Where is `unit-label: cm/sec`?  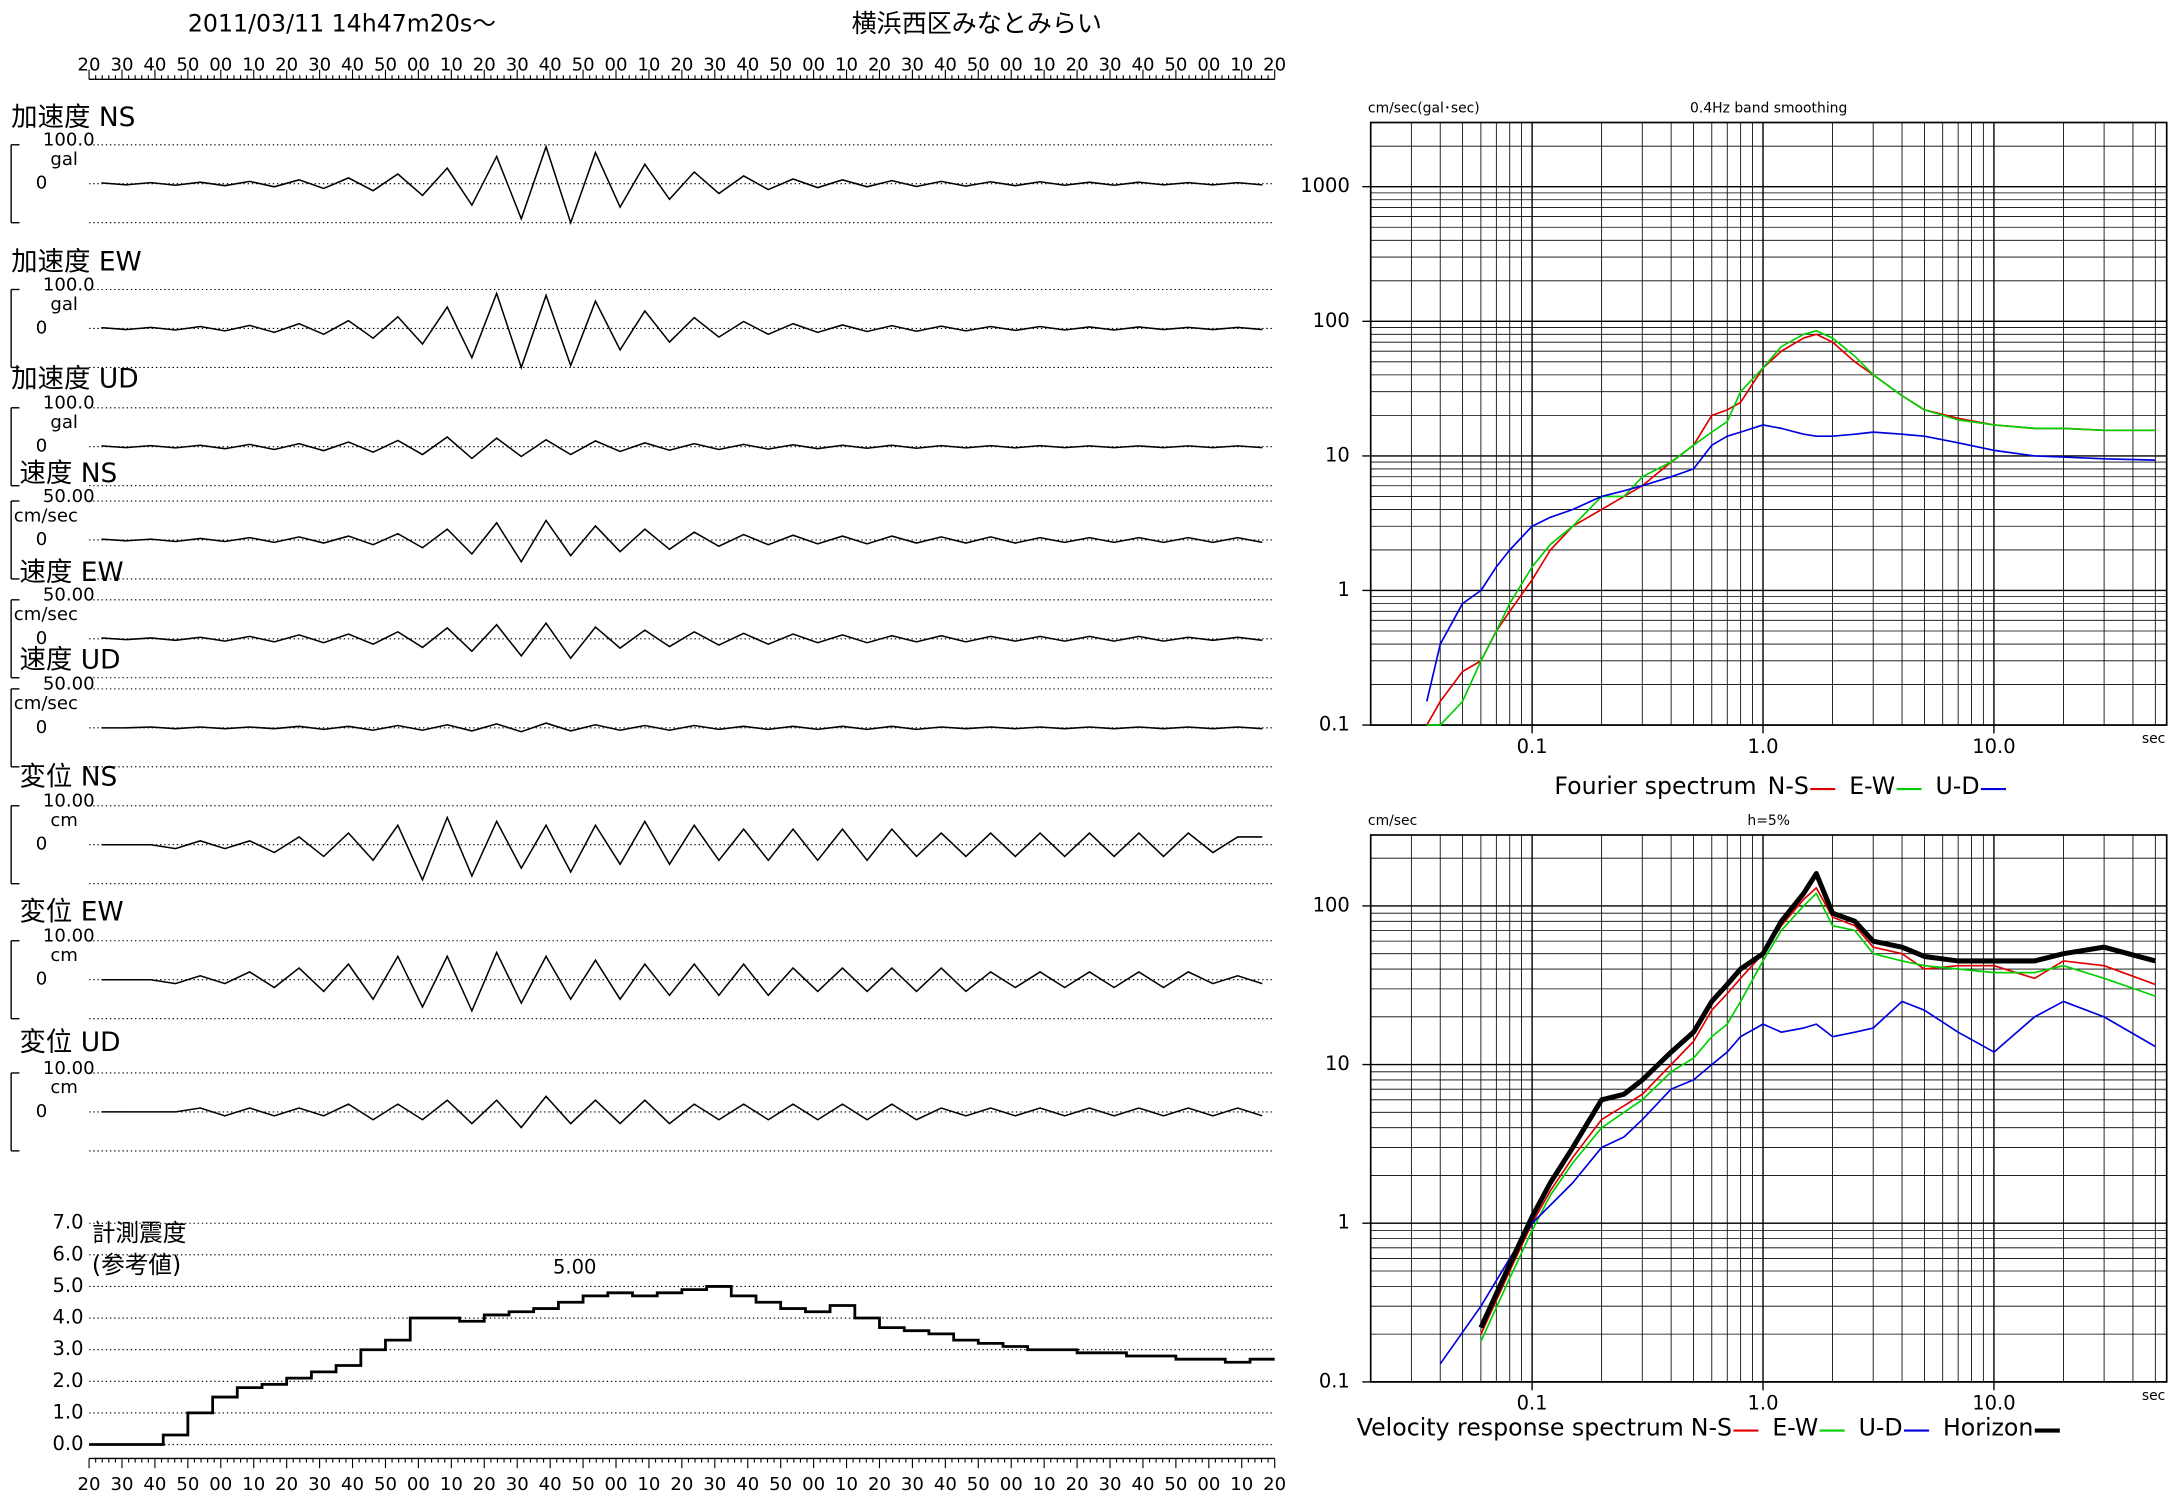 unit-label: cm/sec is located at coordinates (46, 614).